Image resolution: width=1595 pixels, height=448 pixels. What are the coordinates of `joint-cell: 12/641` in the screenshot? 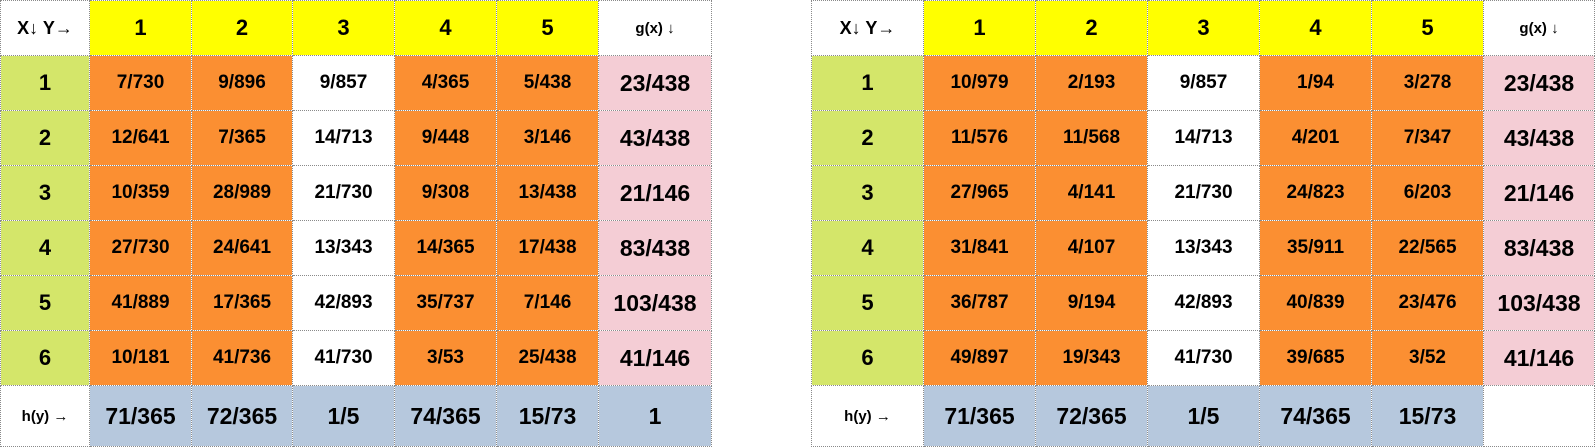 It's located at (140, 138).